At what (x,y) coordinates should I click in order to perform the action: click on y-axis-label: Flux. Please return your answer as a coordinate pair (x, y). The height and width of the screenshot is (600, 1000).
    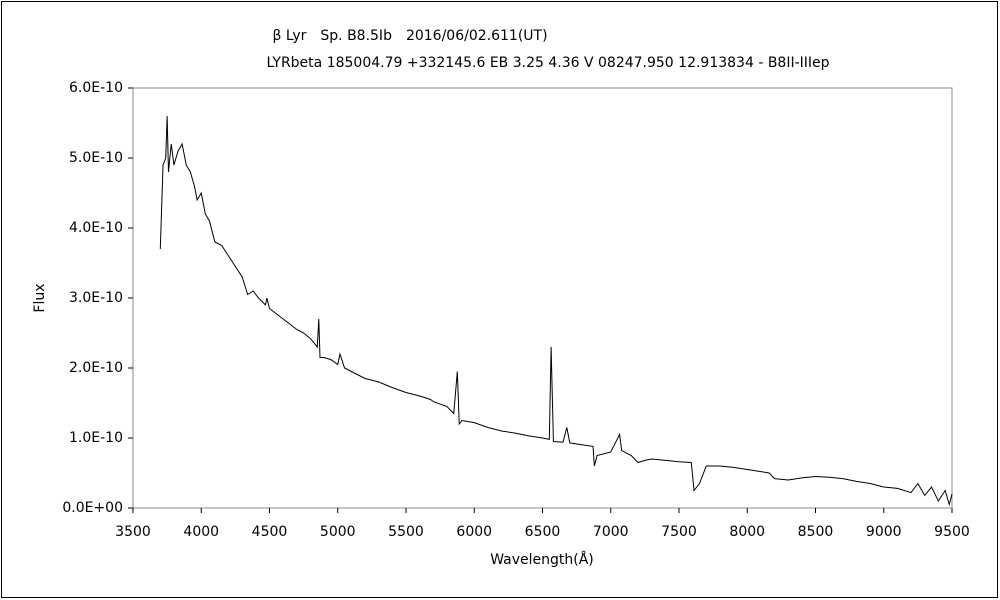
    Looking at the image, I should click on (40, 297).